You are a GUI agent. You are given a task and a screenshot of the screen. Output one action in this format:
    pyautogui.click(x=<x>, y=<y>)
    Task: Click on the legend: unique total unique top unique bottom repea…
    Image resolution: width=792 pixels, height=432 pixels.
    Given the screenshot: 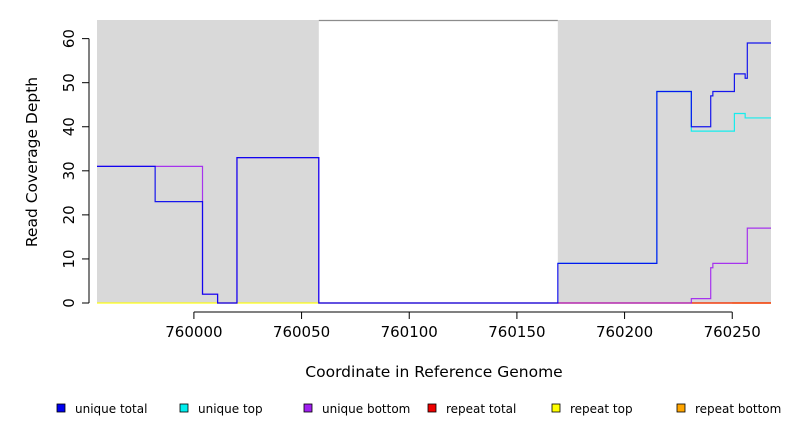 What is the action you would take?
    pyautogui.click(x=418, y=409)
    